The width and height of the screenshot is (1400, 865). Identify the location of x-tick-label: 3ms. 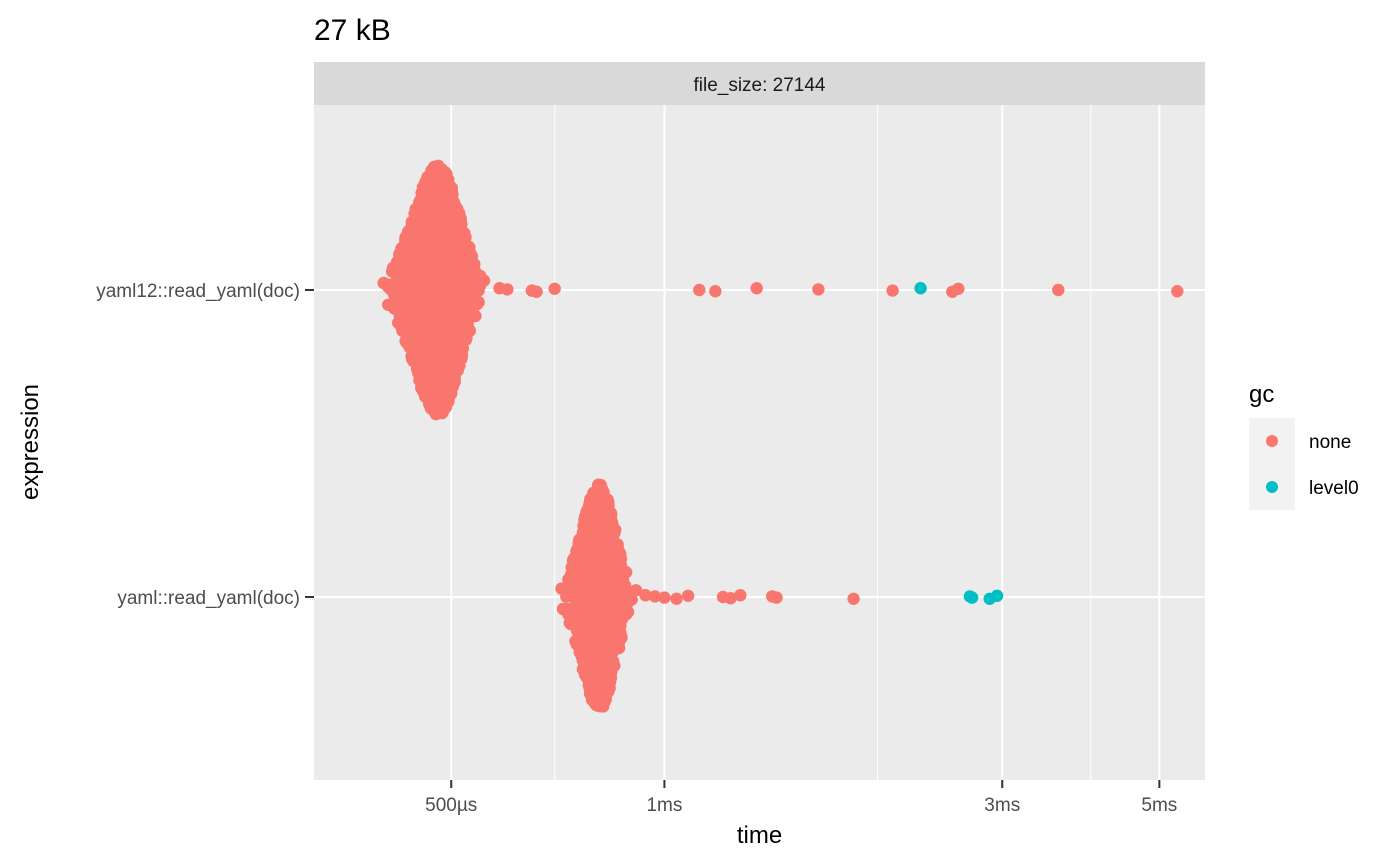
(1002, 805).